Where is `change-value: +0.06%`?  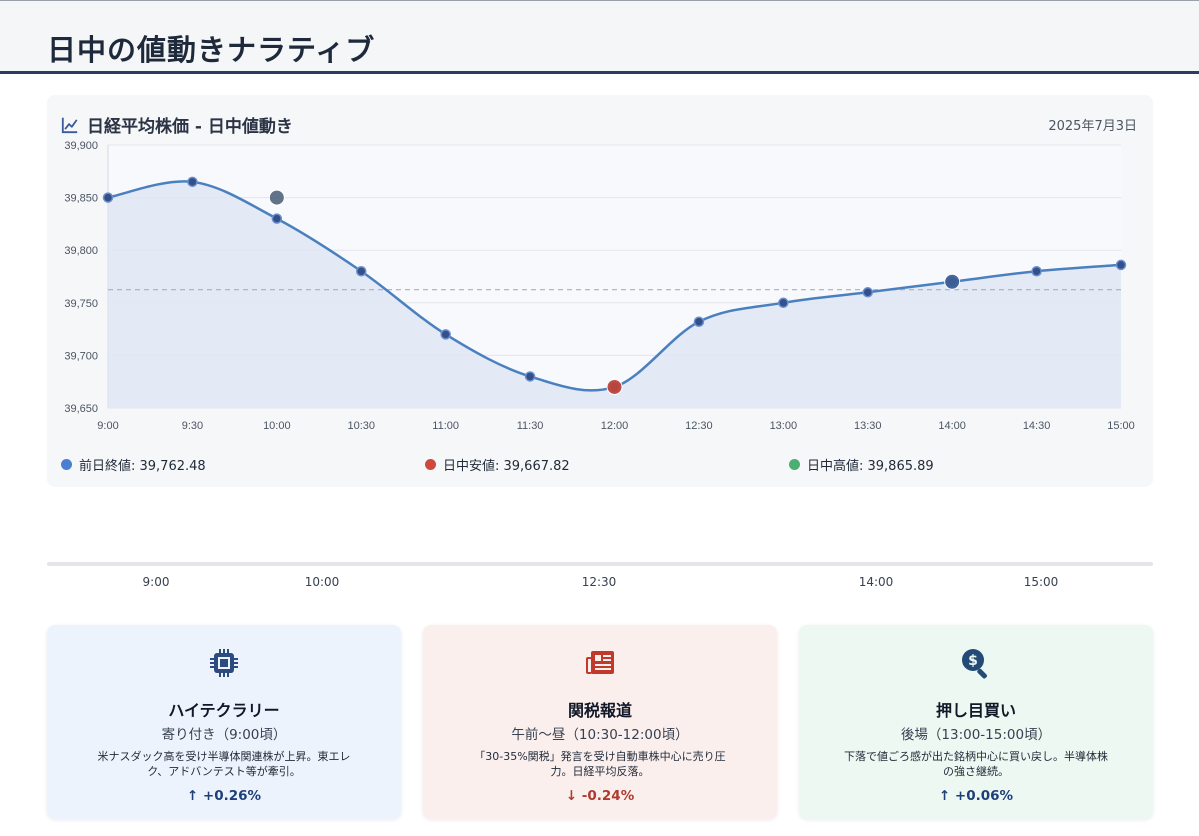 change-value: +0.06% is located at coordinates (984, 796).